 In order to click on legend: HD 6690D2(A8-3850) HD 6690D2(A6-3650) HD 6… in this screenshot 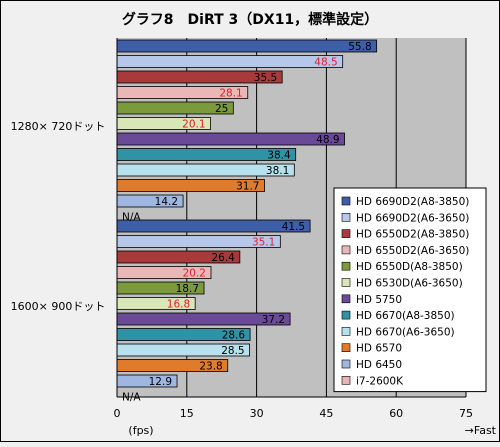, I will do `click(410, 290)`.